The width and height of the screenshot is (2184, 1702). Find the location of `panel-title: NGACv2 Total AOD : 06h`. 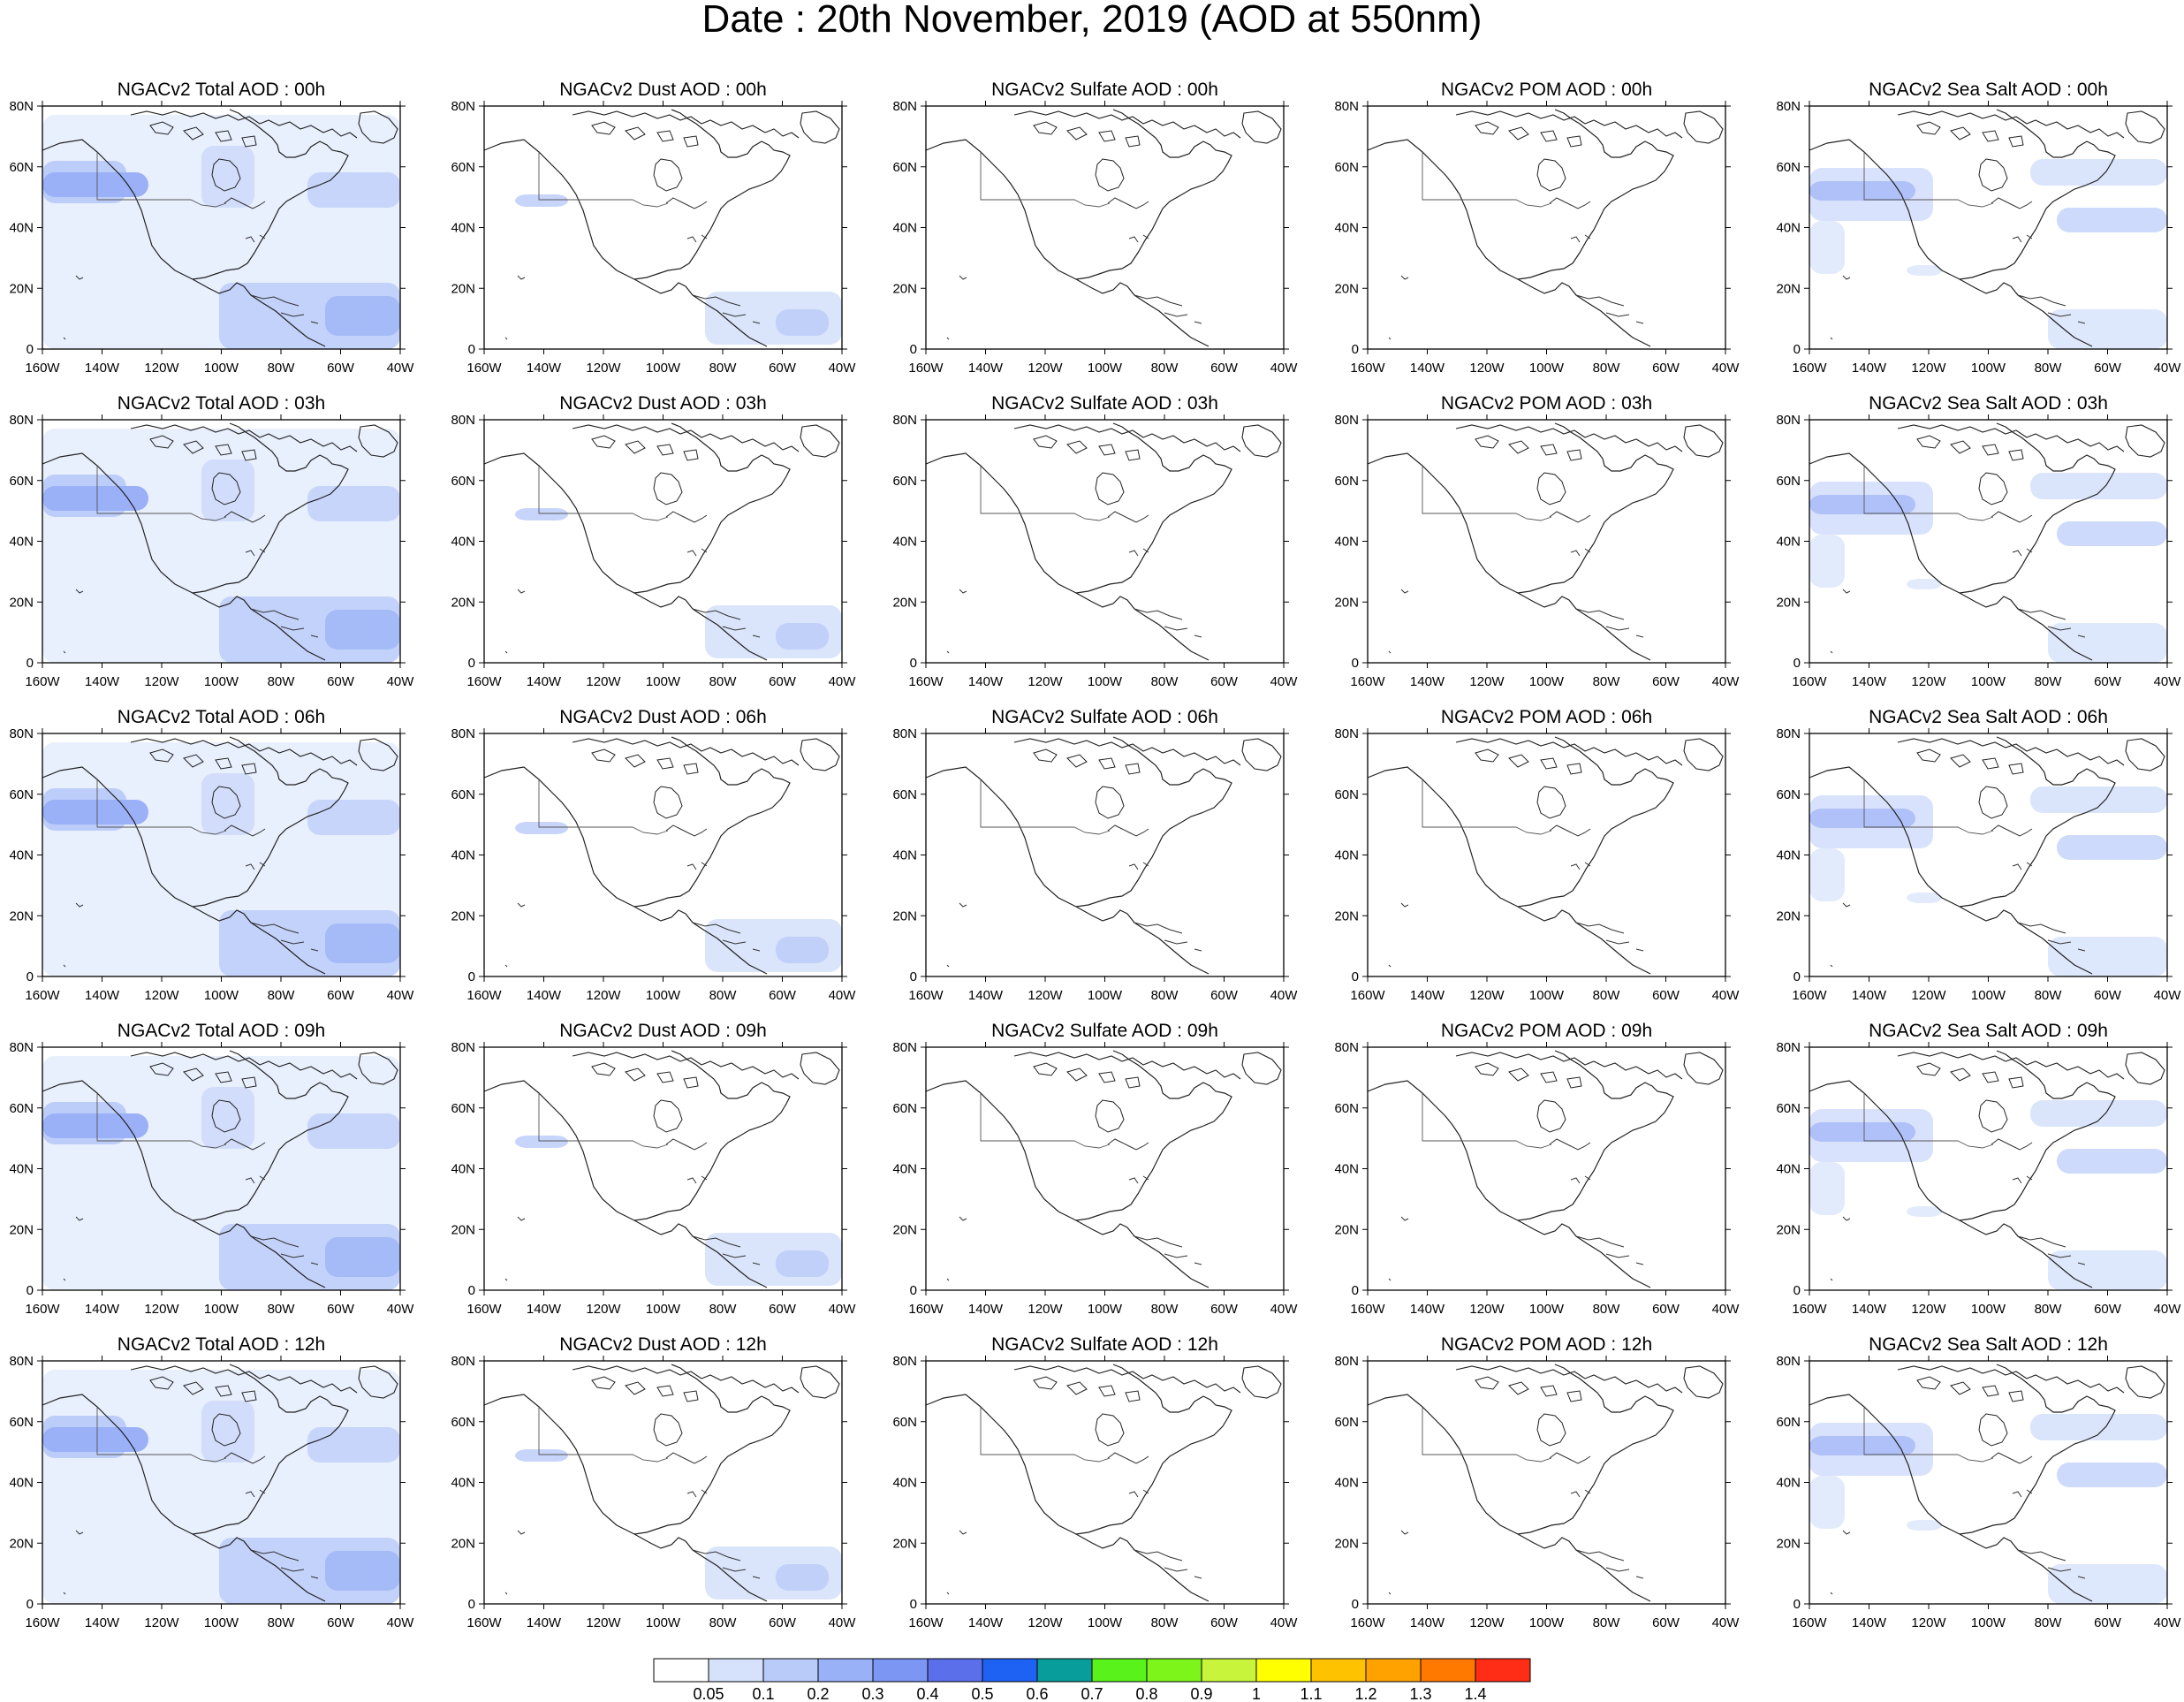

panel-title: NGACv2 Total AOD : 06h is located at coordinates (222, 717).